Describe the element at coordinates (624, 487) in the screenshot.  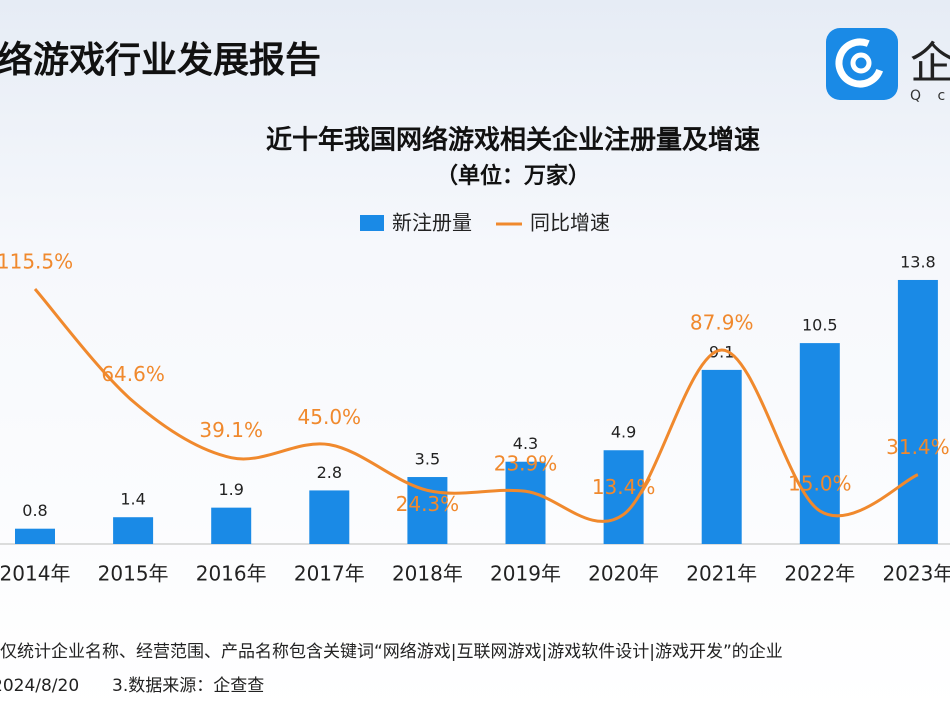
I see `line-value-label: 13.4%` at that location.